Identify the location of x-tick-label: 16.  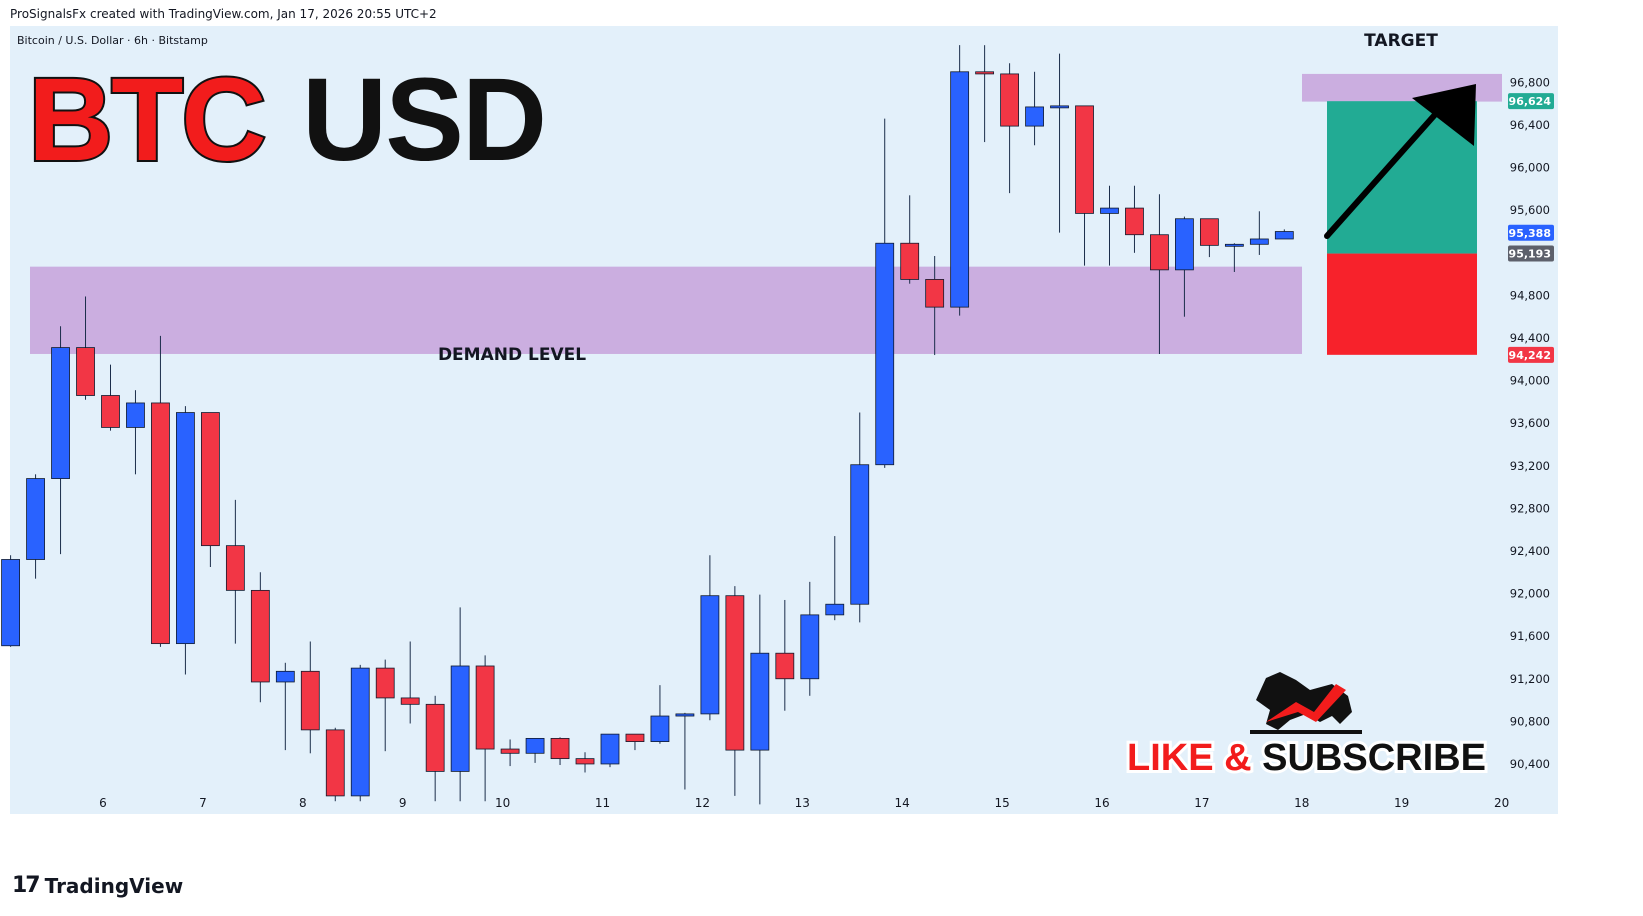
(1101, 803).